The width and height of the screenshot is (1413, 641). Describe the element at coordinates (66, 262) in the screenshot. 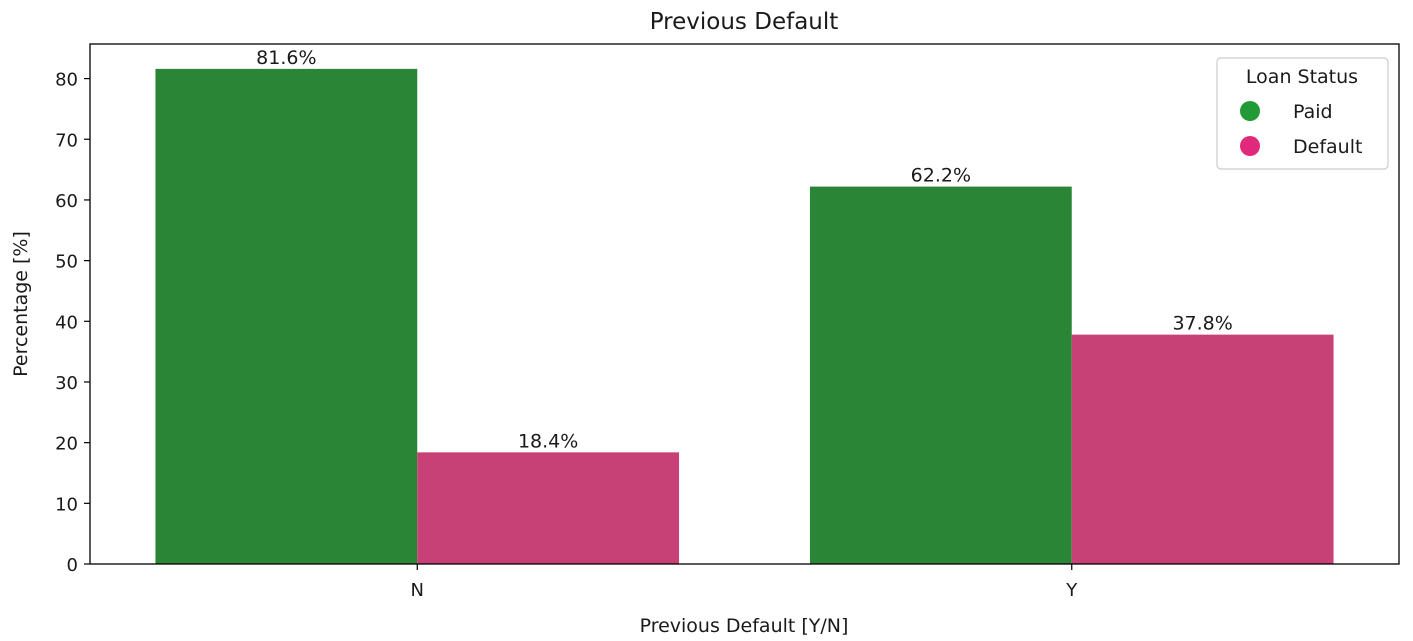

I see `y-tick-label-50: 50` at that location.